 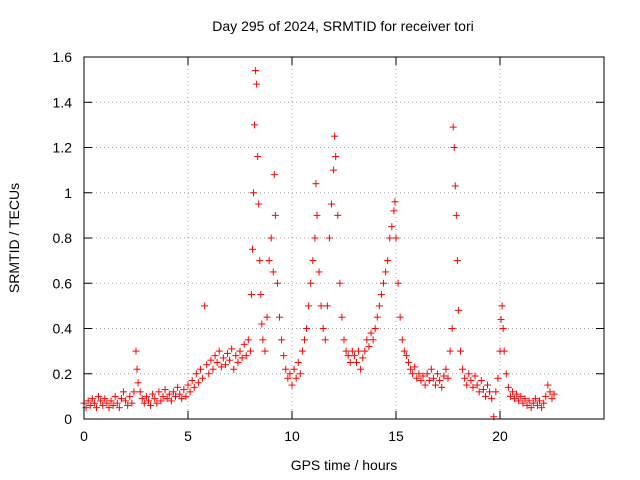 What do you see at coordinates (84, 436) in the screenshot?
I see `x-tick-label: 0` at bounding box center [84, 436].